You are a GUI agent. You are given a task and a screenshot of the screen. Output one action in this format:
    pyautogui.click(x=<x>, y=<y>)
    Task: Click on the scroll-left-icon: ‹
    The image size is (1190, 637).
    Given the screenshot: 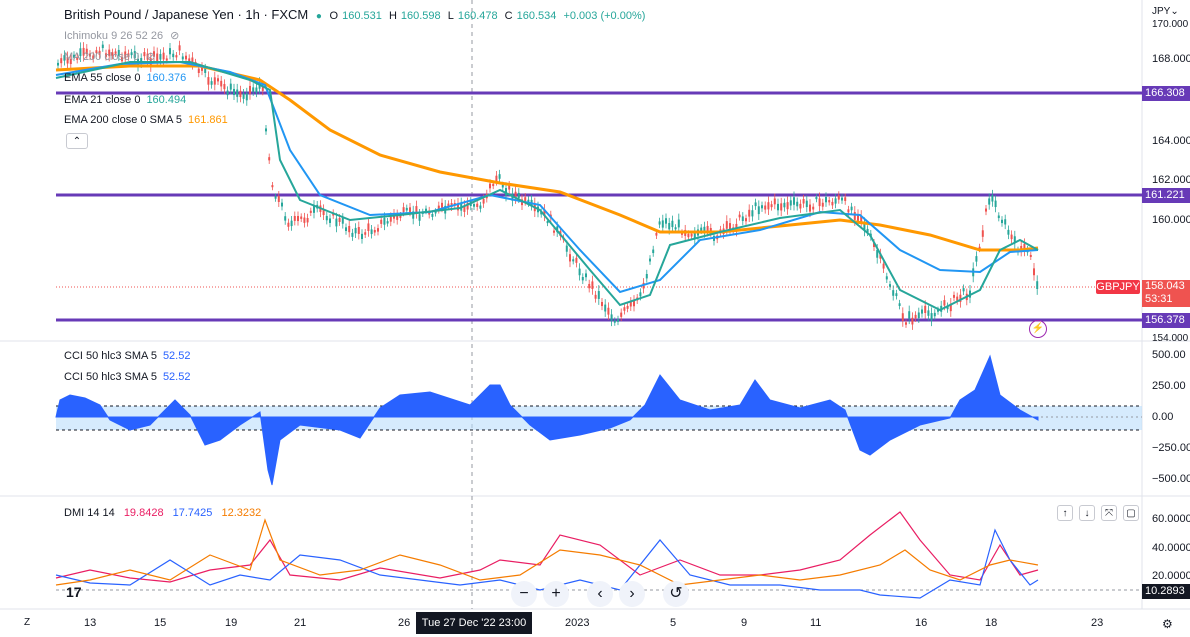 What is the action you would take?
    pyautogui.click(x=600, y=594)
    